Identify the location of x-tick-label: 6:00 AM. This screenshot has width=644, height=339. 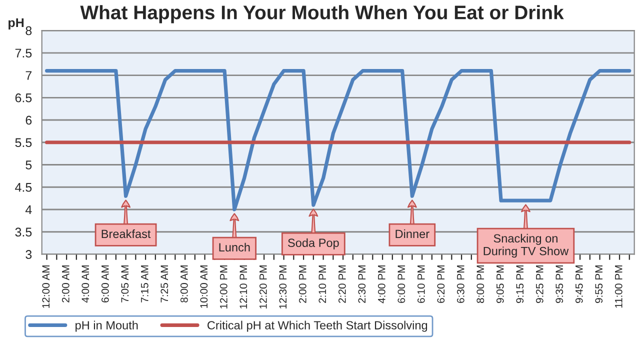
(105, 284).